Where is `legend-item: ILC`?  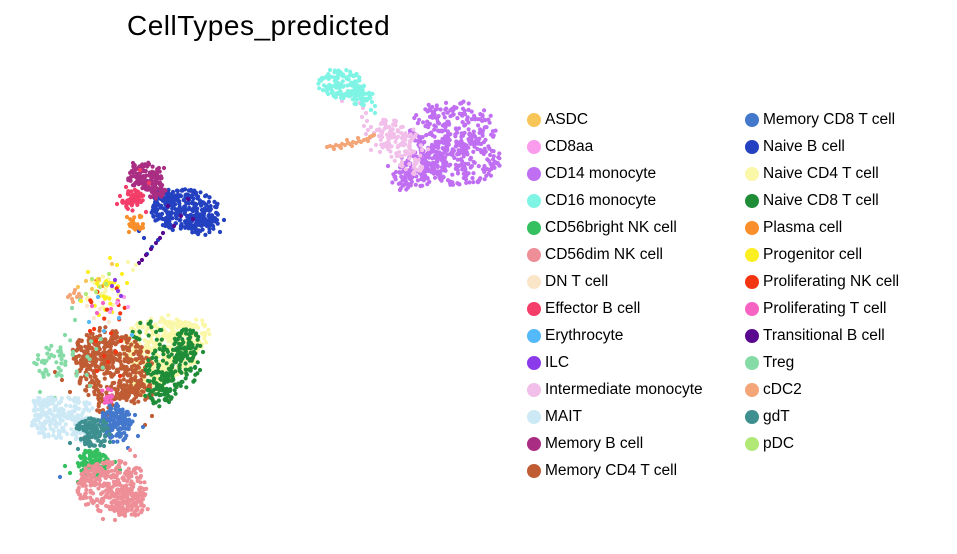
legend-item: ILC is located at coordinates (636, 362).